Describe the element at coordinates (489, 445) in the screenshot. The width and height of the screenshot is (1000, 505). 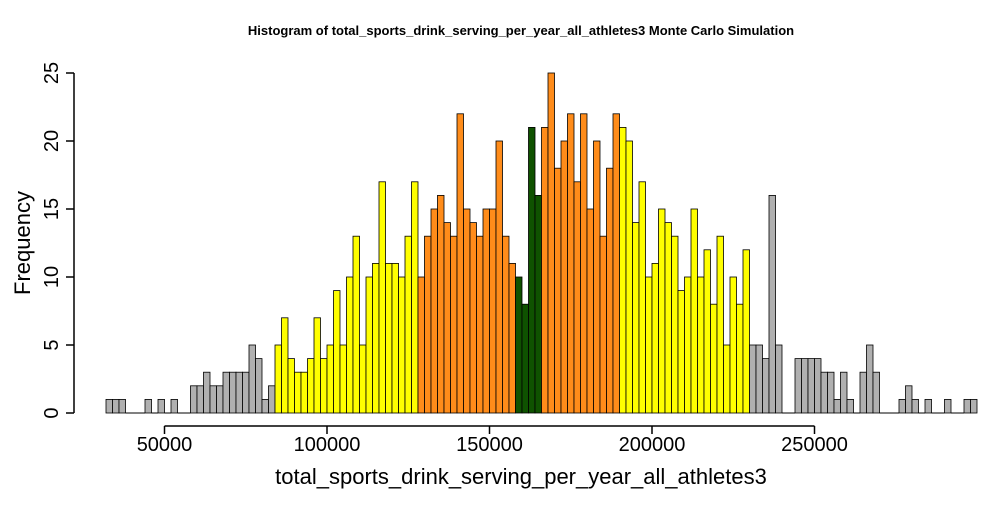
I see `x-tick-label: 150000` at that location.